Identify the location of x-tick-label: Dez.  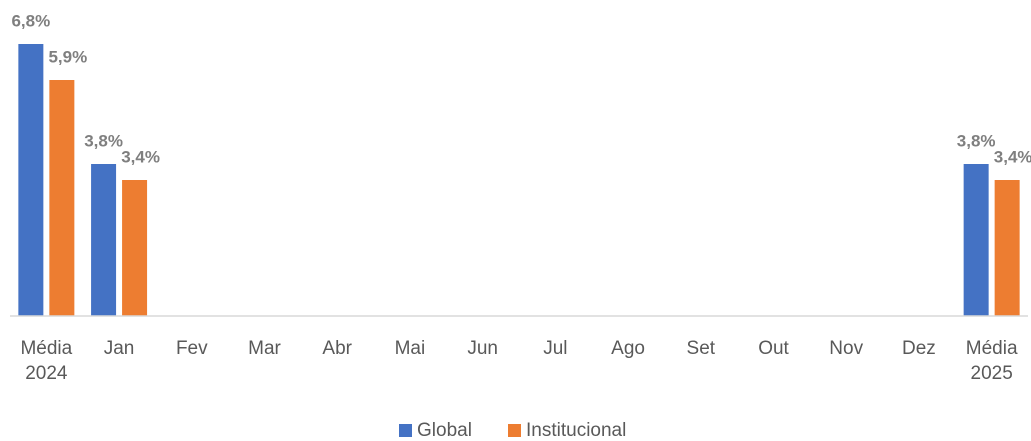
(919, 348).